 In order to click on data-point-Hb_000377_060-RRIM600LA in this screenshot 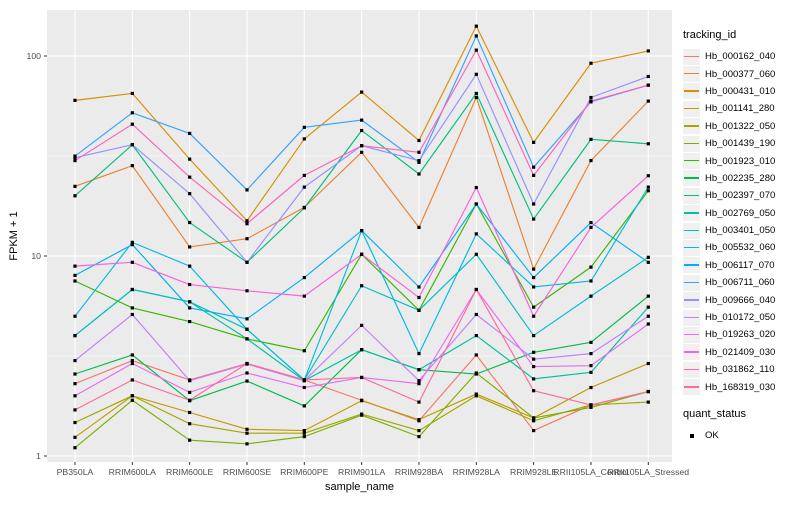, I will do `click(132, 166)`.